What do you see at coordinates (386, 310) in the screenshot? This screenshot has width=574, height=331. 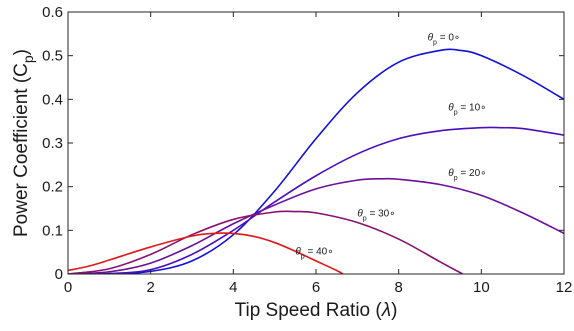 I see `x-axis-title-symbol: λ` at bounding box center [386, 310].